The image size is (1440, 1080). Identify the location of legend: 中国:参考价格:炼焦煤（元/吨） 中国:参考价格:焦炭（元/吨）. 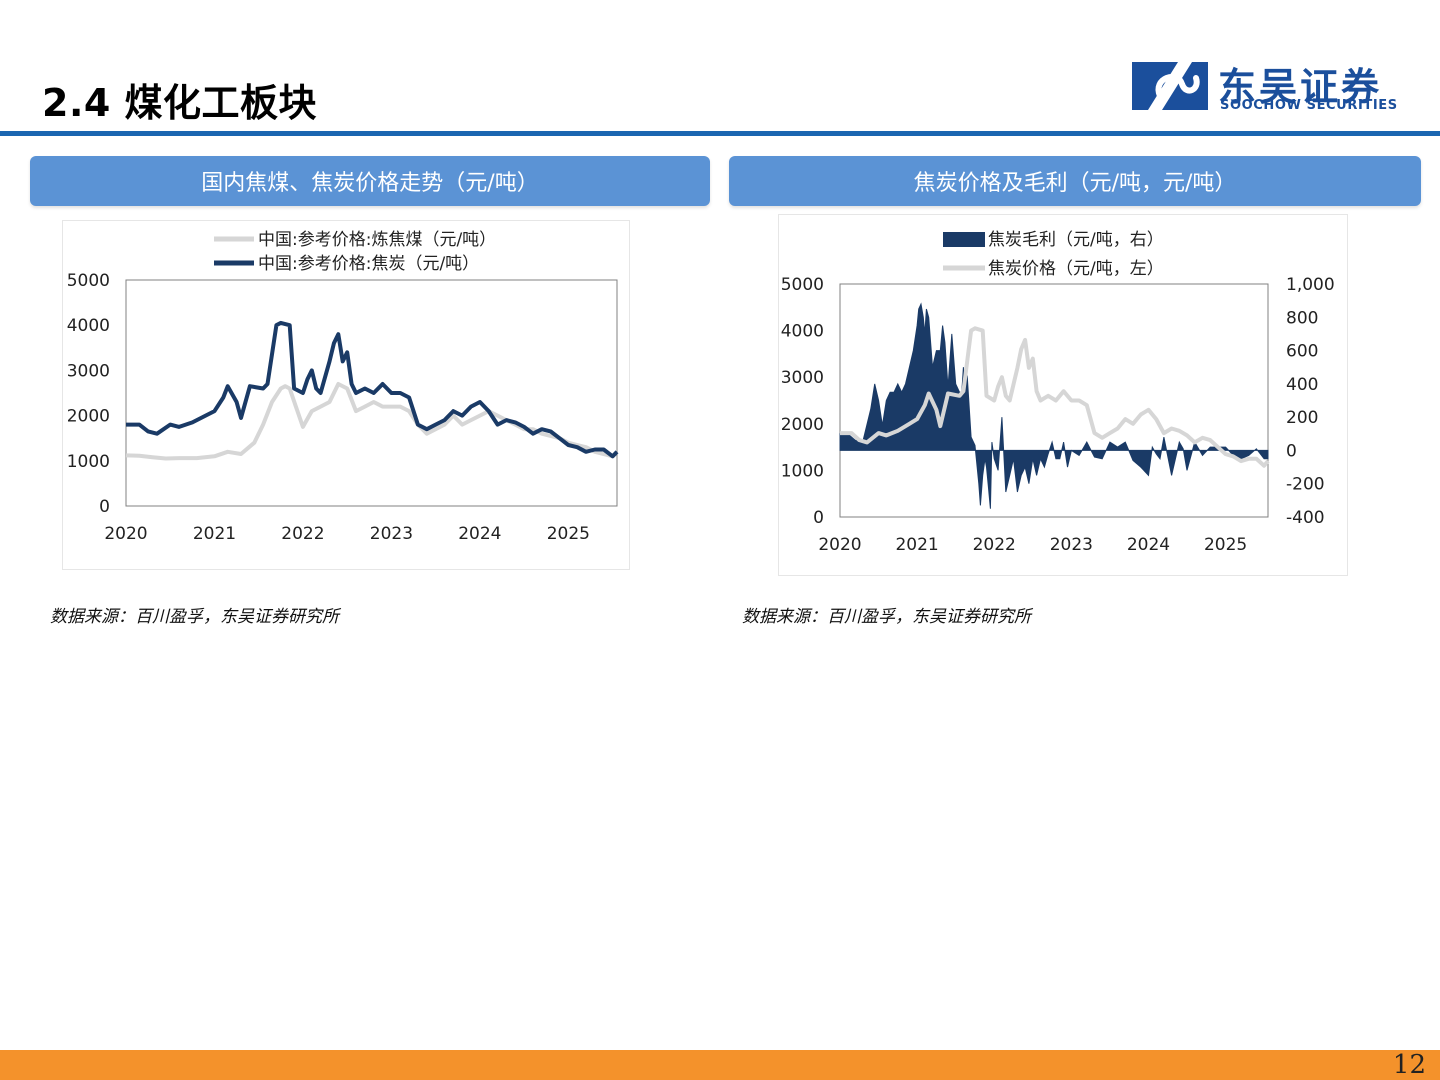
(355, 252).